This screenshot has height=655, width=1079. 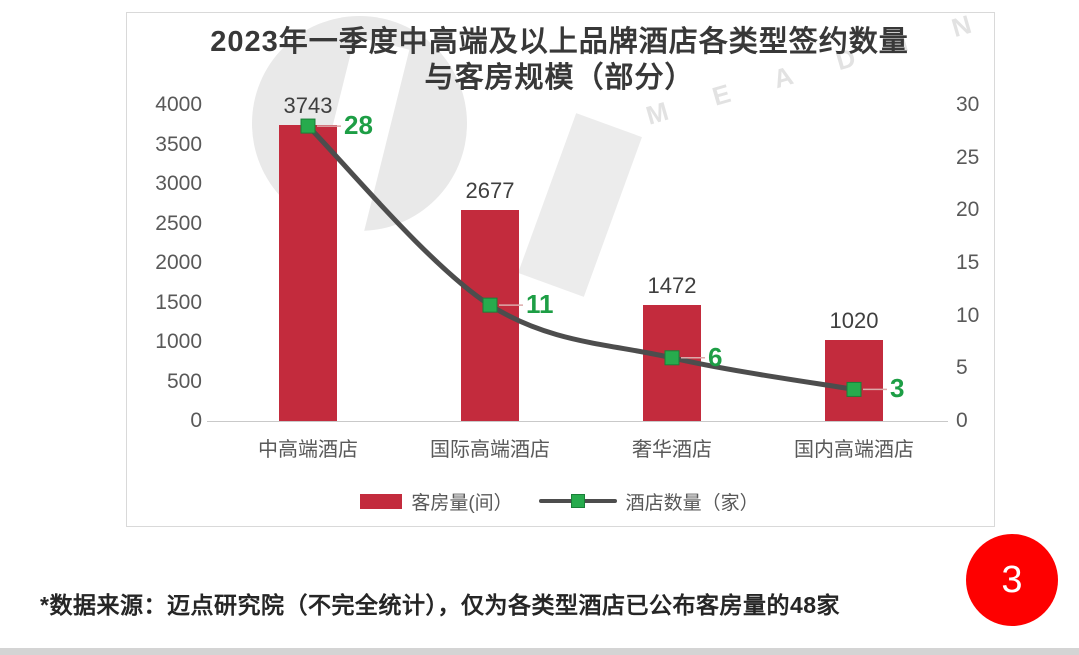 I want to click on line-swatch-marker-icon, so click(x=577, y=501).